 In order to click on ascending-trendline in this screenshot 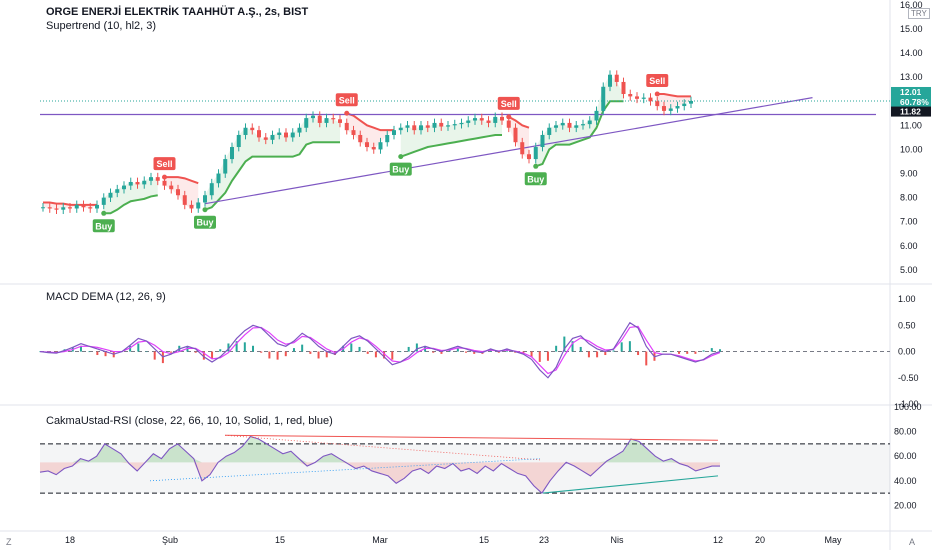, I will do `click(508, 151)`.